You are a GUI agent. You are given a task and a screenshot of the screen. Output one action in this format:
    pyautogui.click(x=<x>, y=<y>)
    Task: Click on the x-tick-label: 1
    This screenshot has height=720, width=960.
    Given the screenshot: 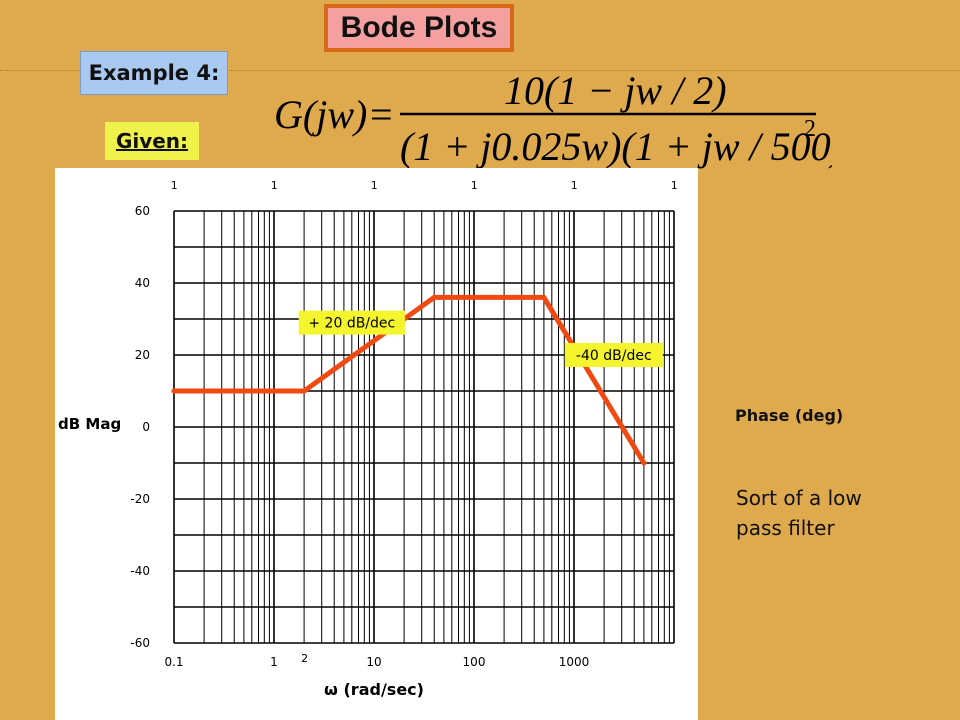 What is the action you would take?
    pyautogui.click(x=274, y=662)
    